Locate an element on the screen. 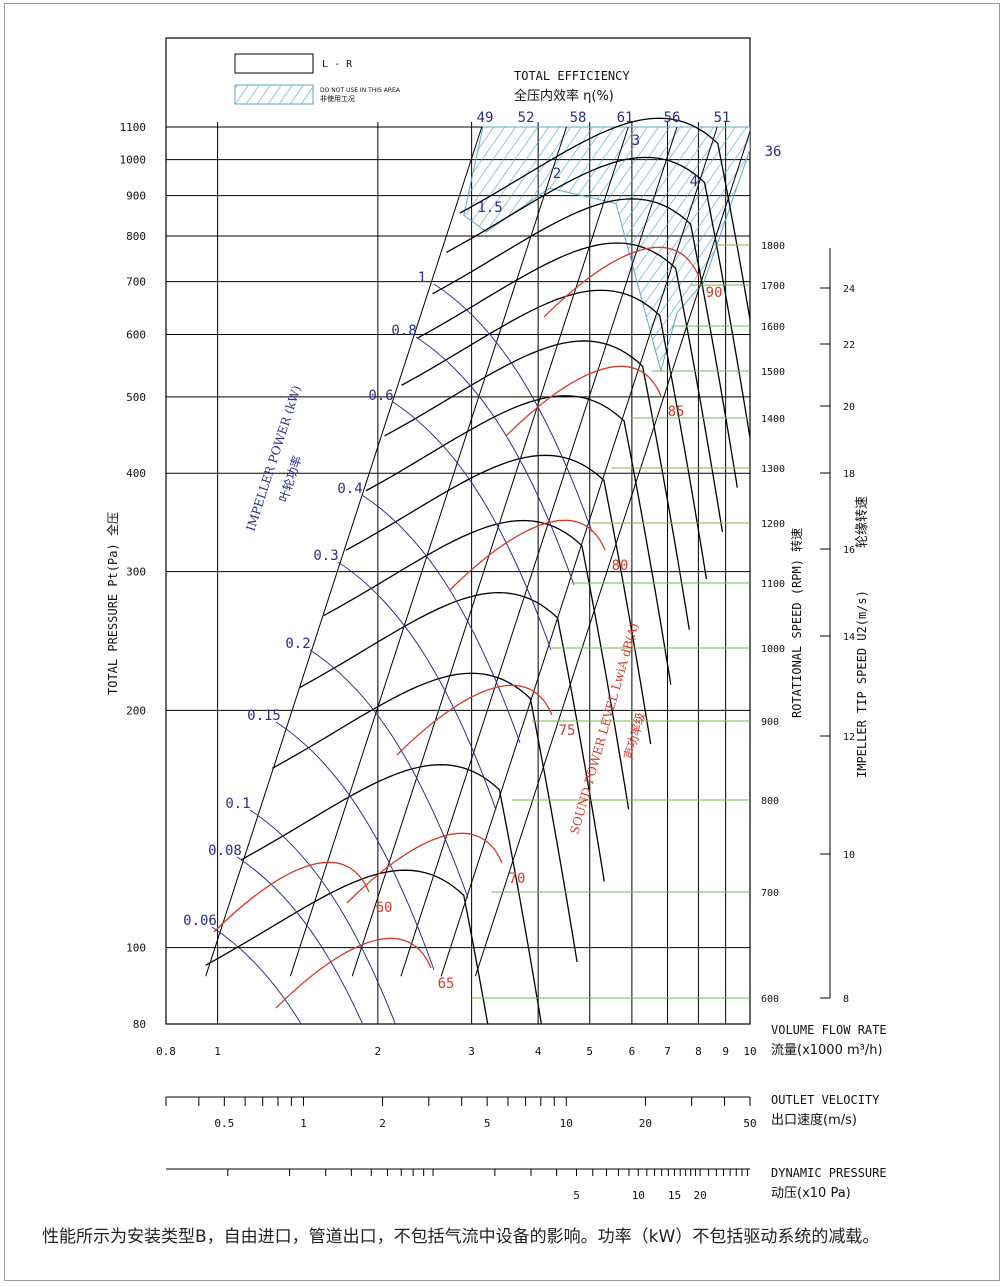 The height and width of the screenshot is (1287, 1006). power-label: 0.4 is located at coordinates (349, 489).